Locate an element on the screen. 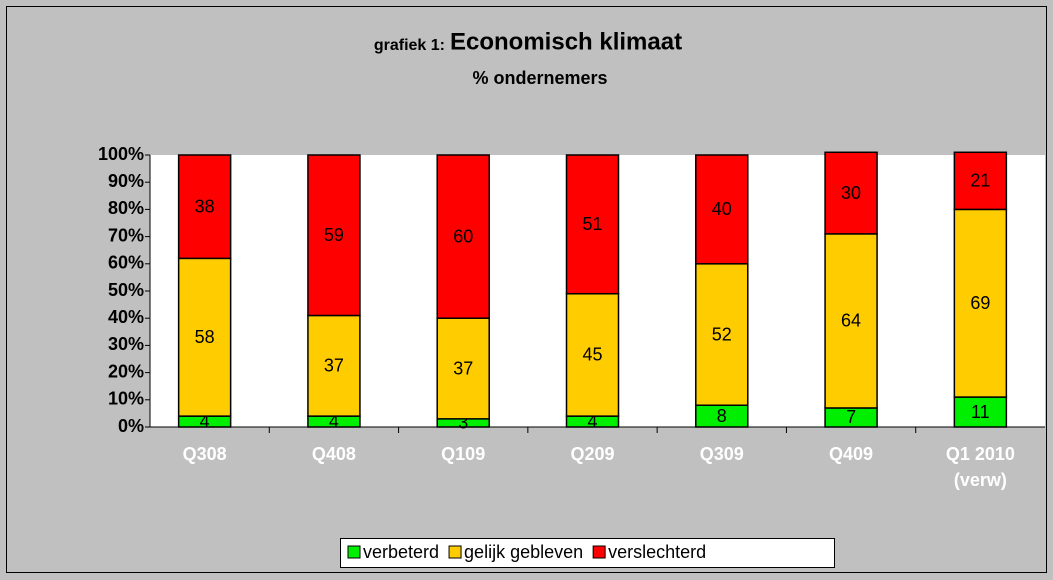  data-label: 51 is located at coordinates (592, 224).